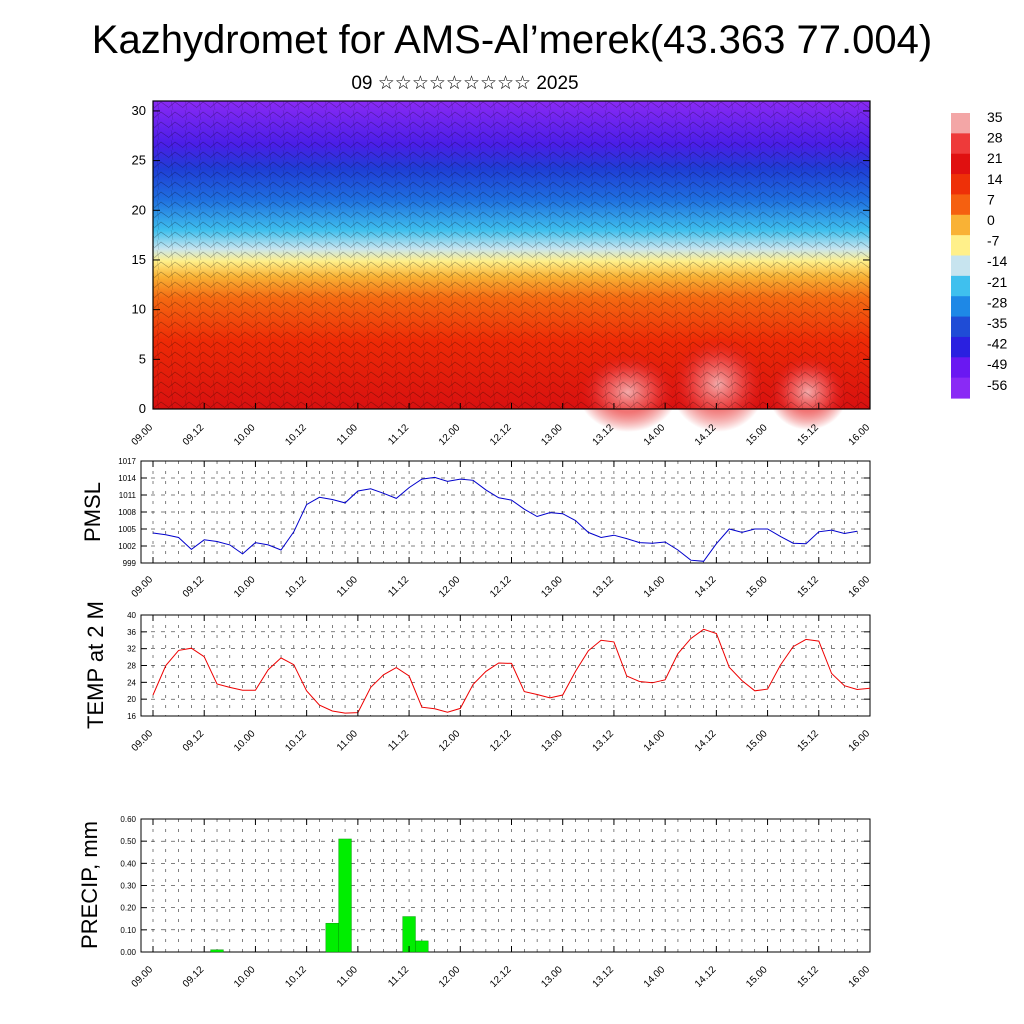  I want to click on pmsl-y-tick-label: 1011, so click(128, 495).